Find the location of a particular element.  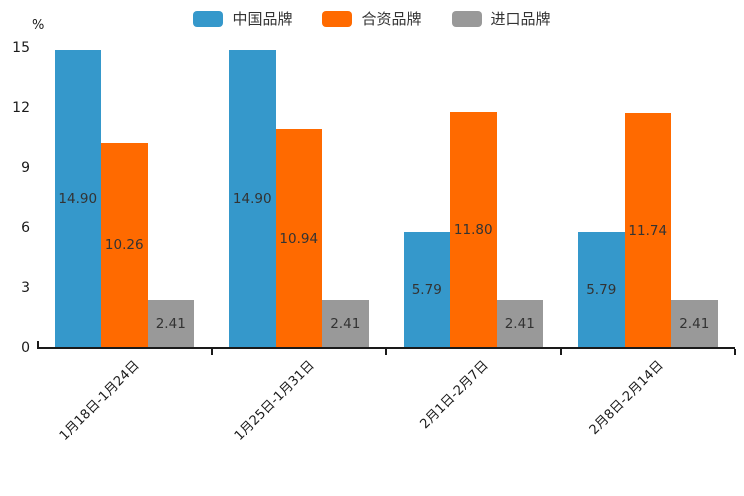

y-axis-unit-label: % is located at coordinates (38, 25).